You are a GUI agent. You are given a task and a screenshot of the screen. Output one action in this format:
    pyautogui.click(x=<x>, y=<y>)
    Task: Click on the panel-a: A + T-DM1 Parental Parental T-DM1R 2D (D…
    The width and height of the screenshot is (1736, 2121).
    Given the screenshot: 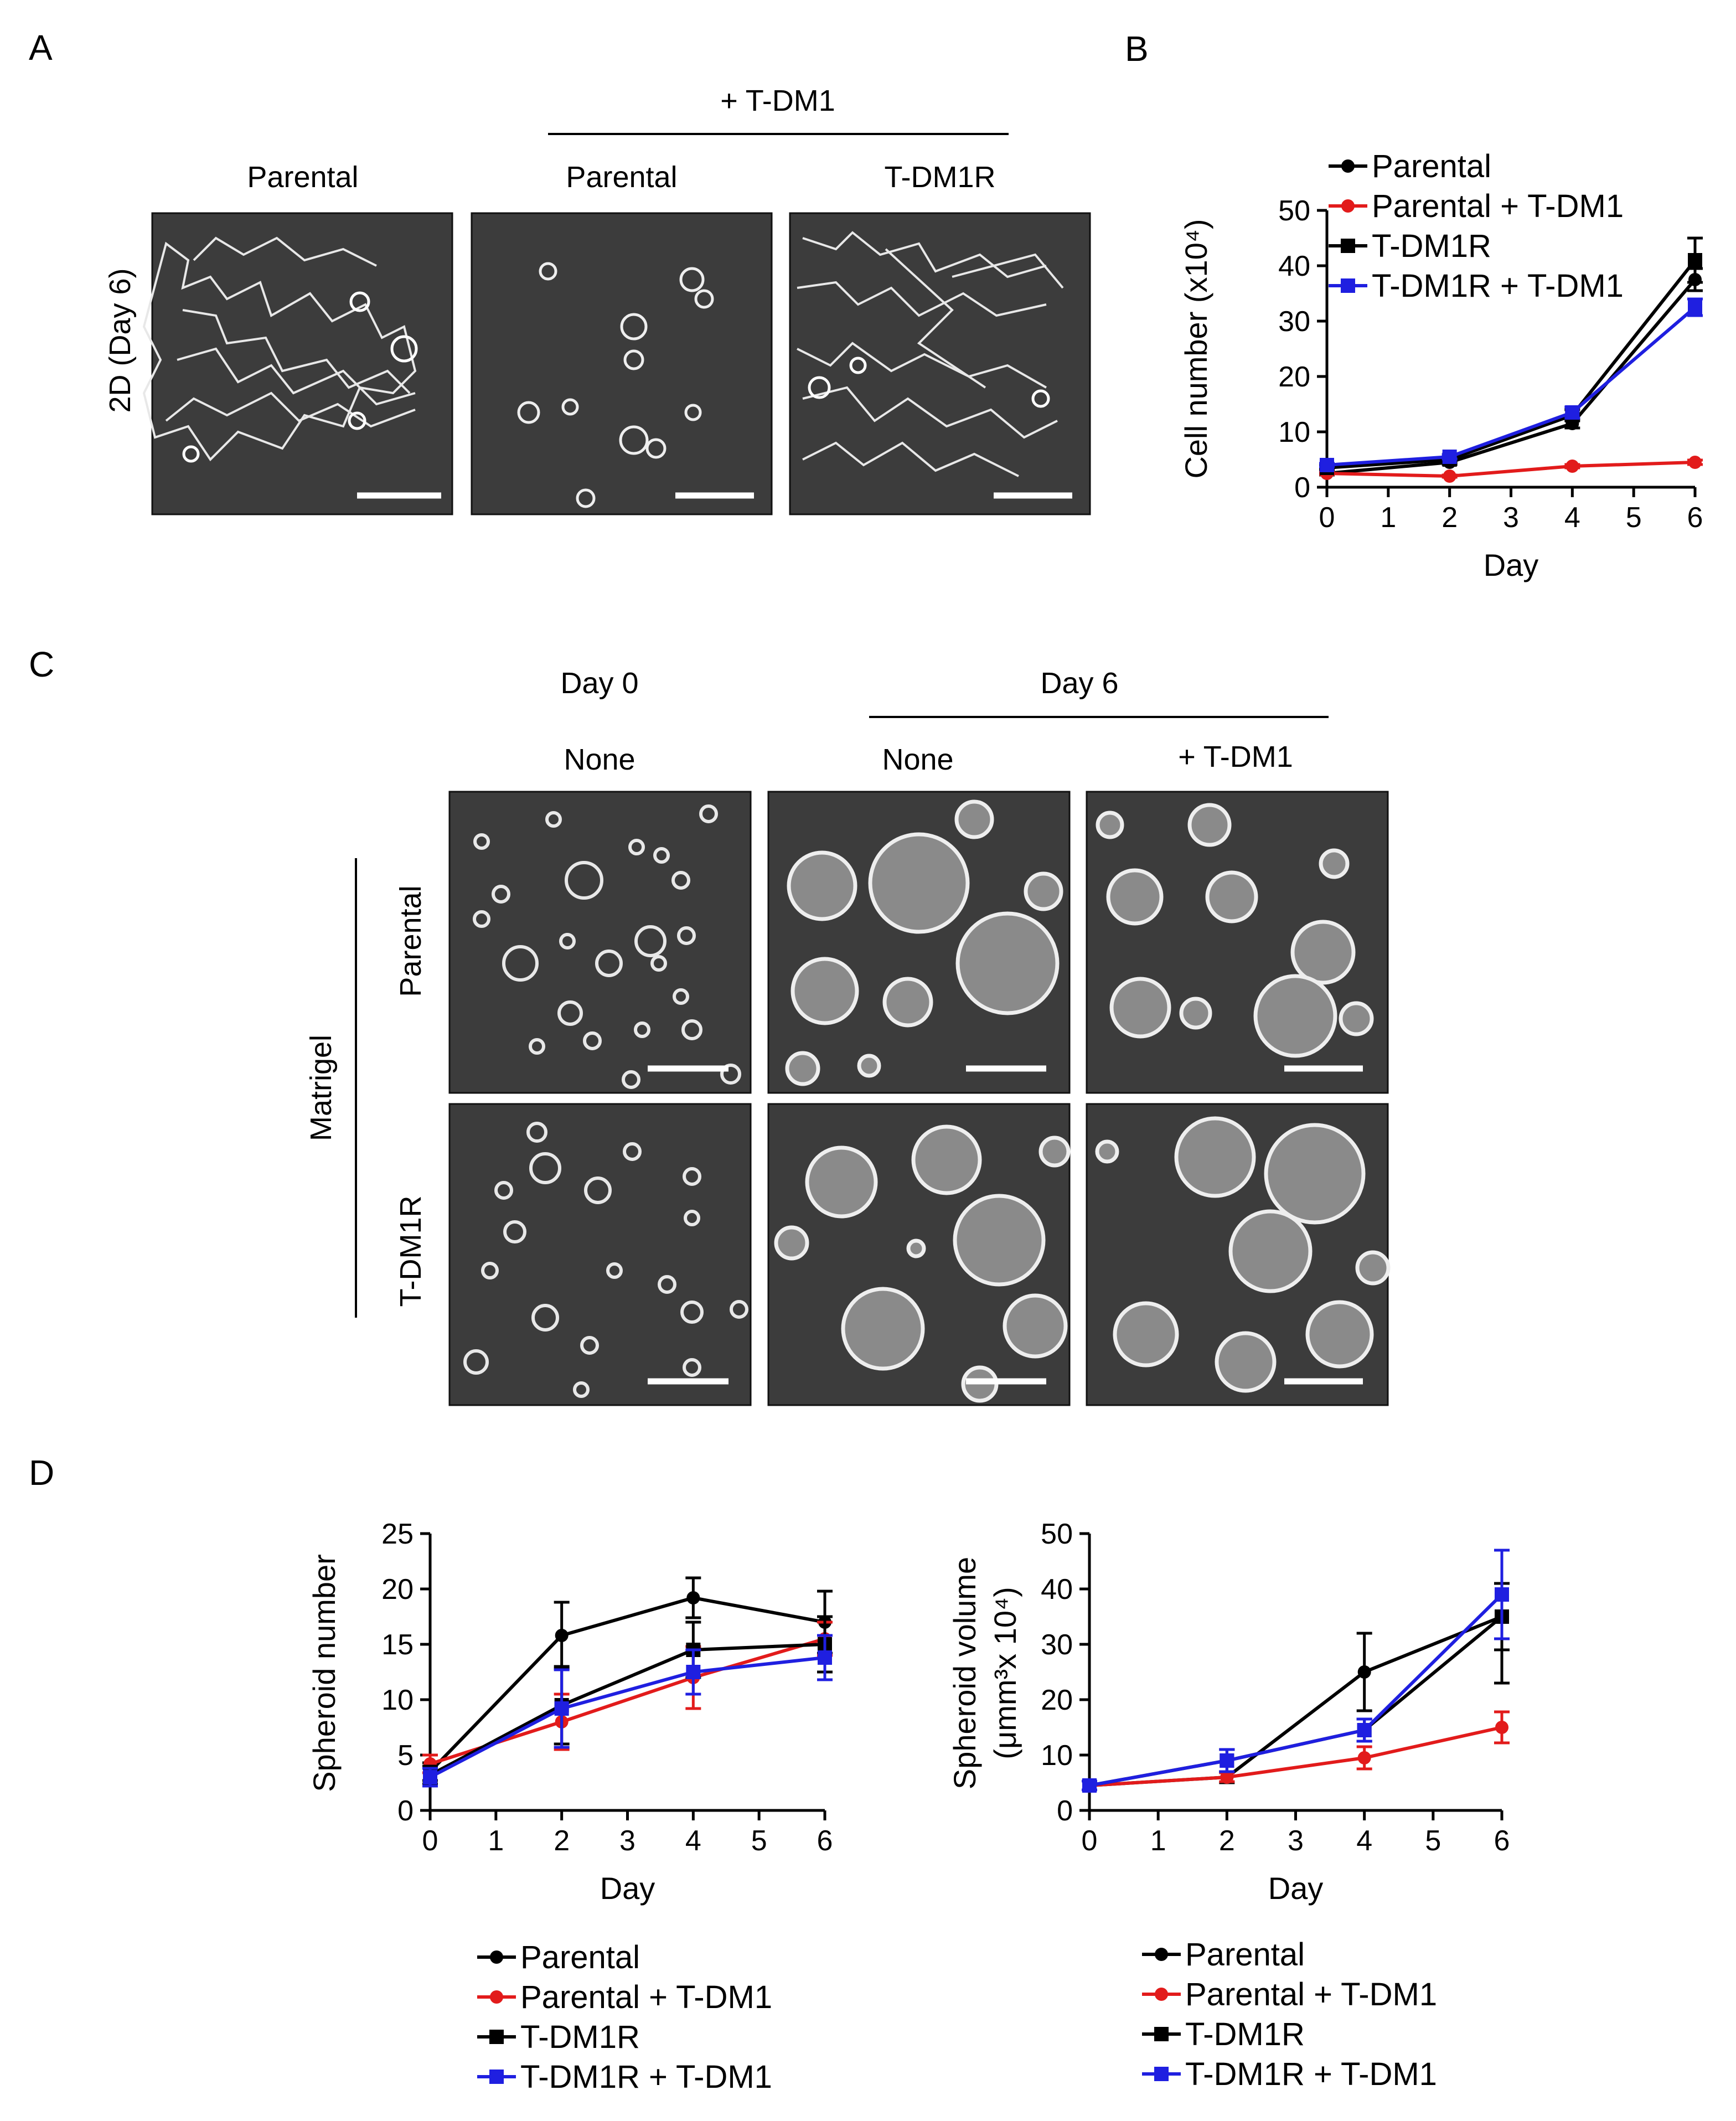 What is the action you would take?
    pyautogui.click(x=560, y=271)
    